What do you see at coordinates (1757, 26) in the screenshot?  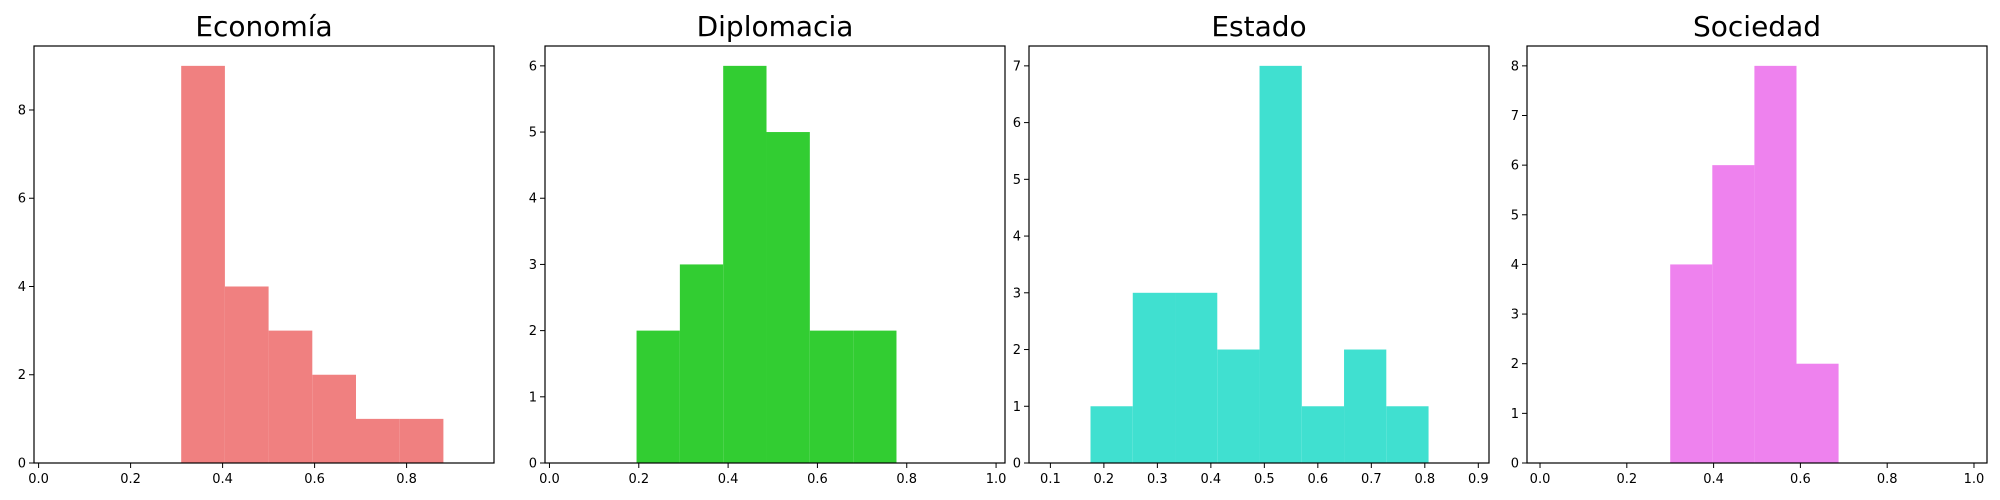 I see `panel-title: Sociedad` at bounding box center [1757, 26].